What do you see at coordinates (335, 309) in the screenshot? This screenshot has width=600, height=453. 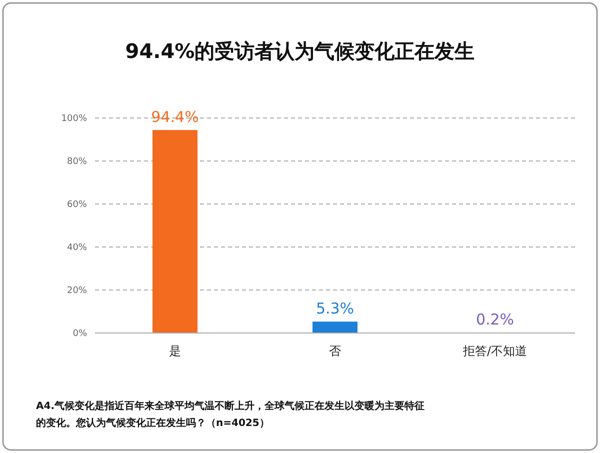 I see `data-label: 5.3%` at bounding box center [335, 309].